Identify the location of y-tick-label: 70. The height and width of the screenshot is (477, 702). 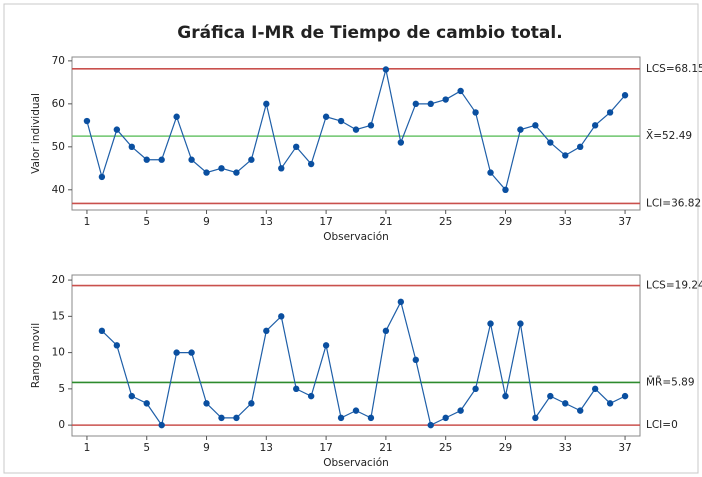
(58, 61).